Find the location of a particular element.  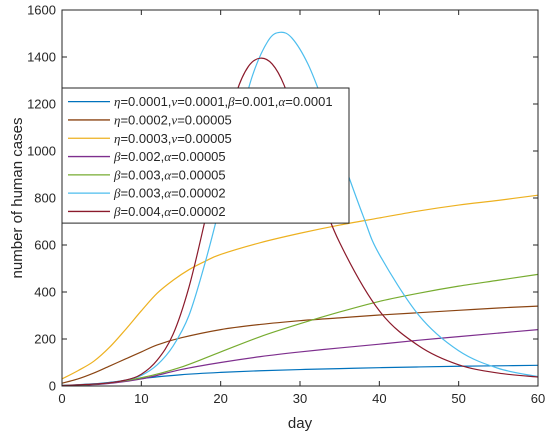

y-axis-label: number of human cases is located at coordinates (17, 198).